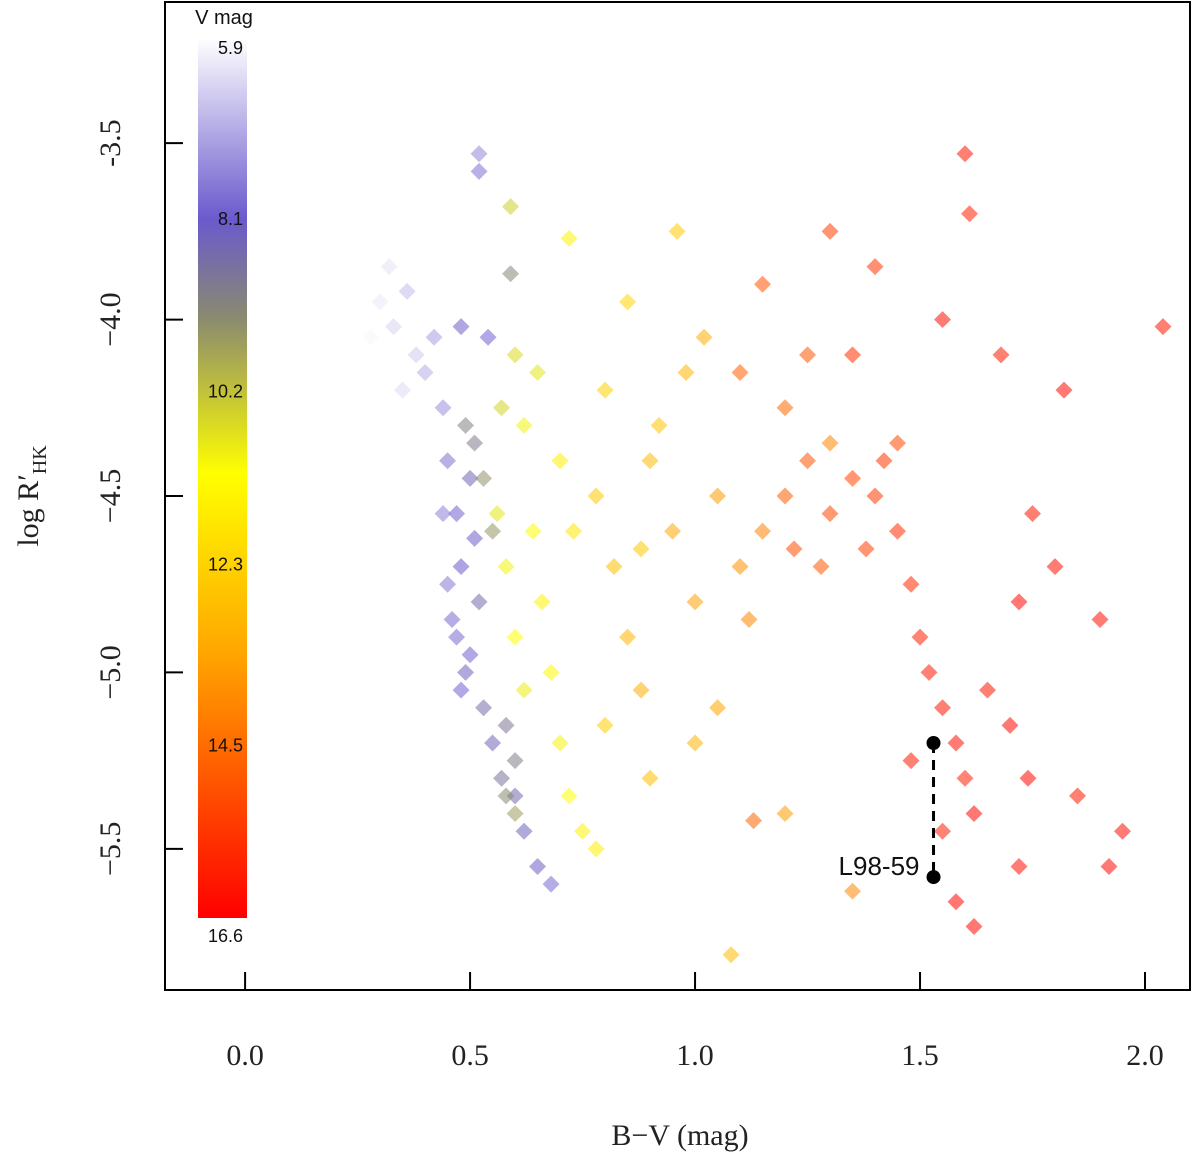 This screenshot has width=1200, height=1161. Describe the element at coordinates (225, 745) in the screenshot. I see `colorbar-tick-label: 14.5` at that location.